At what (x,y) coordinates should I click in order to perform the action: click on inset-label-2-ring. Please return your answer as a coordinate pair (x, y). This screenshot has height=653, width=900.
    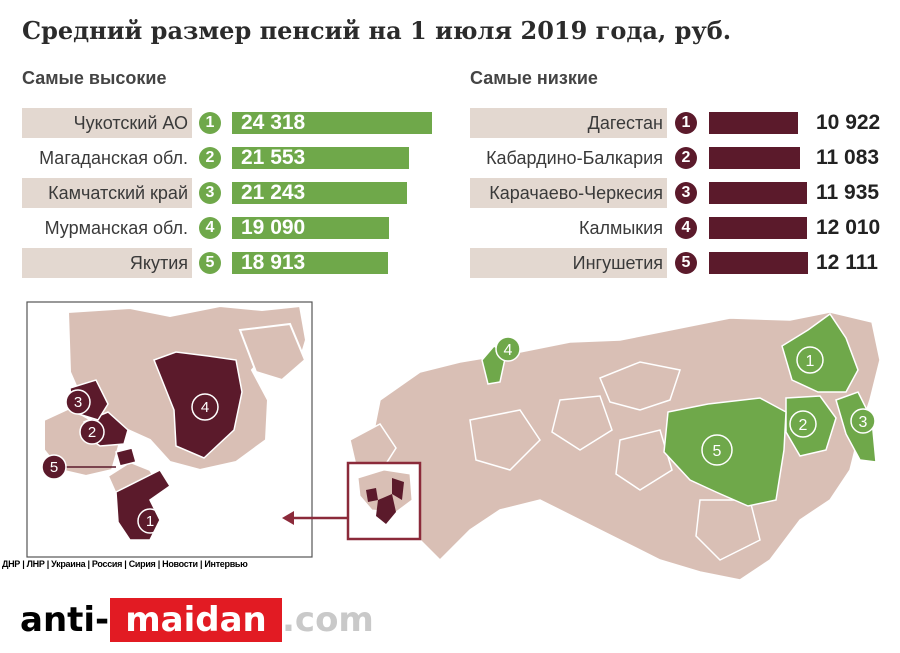
    Looking at the image, I should click on (92, 432).